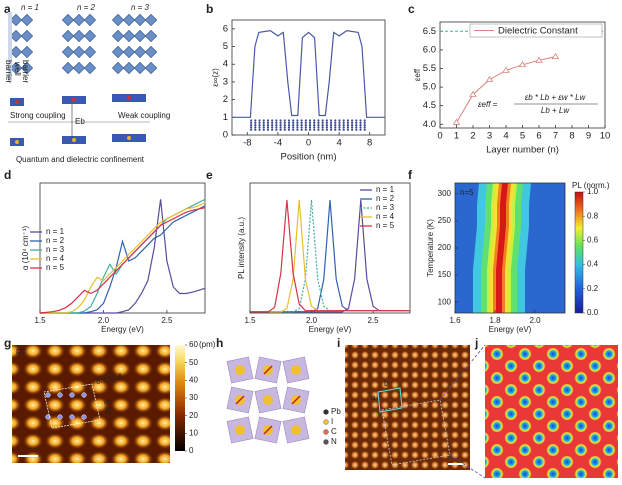 The width and height of the screenshot is (622, 485). What do you see at coordinates (538, 136) in the screenshot?
I see `x-tick-label: 6` at bounding box center [538, 136].